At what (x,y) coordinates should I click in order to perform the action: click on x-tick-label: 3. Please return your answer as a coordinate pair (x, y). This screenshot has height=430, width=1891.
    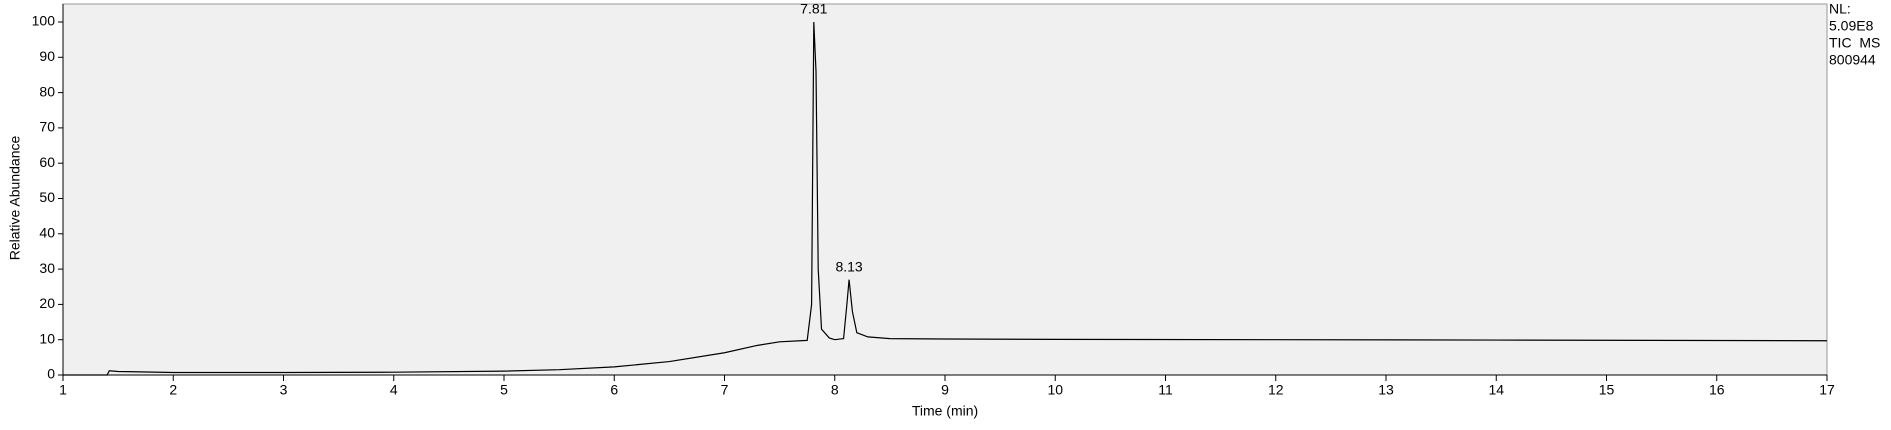
    Looking at the image, I should click on (284, 390).